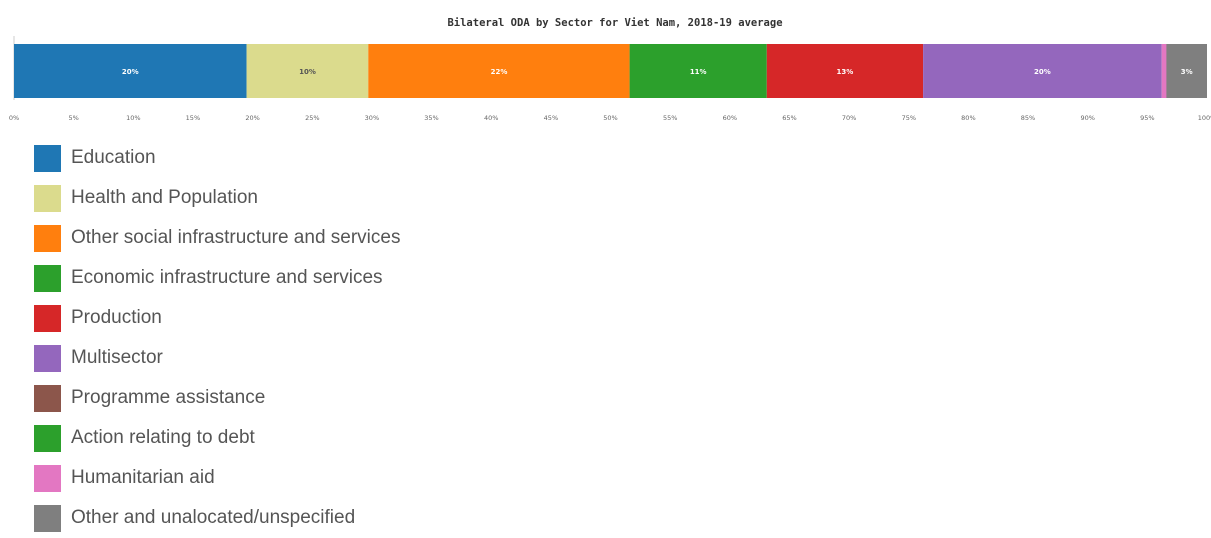  I want to click on legend-label: Other social infrastructure and services, so click(236, 237).